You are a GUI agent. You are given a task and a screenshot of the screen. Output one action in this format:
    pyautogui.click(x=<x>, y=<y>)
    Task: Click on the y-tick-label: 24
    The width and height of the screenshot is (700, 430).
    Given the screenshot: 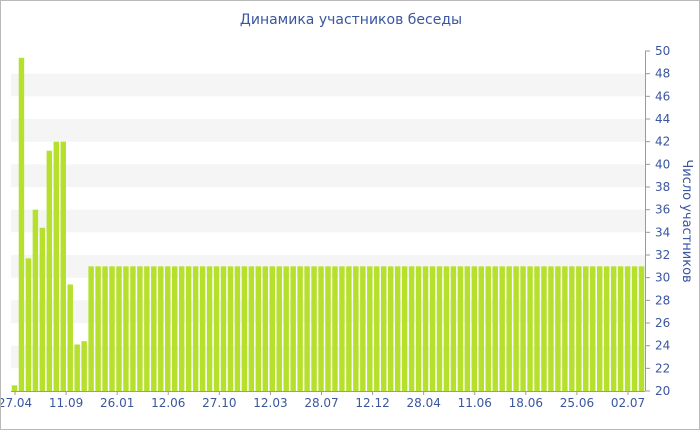 What is the action you would take?
    pyautogui.click(x=662, y=346)
    